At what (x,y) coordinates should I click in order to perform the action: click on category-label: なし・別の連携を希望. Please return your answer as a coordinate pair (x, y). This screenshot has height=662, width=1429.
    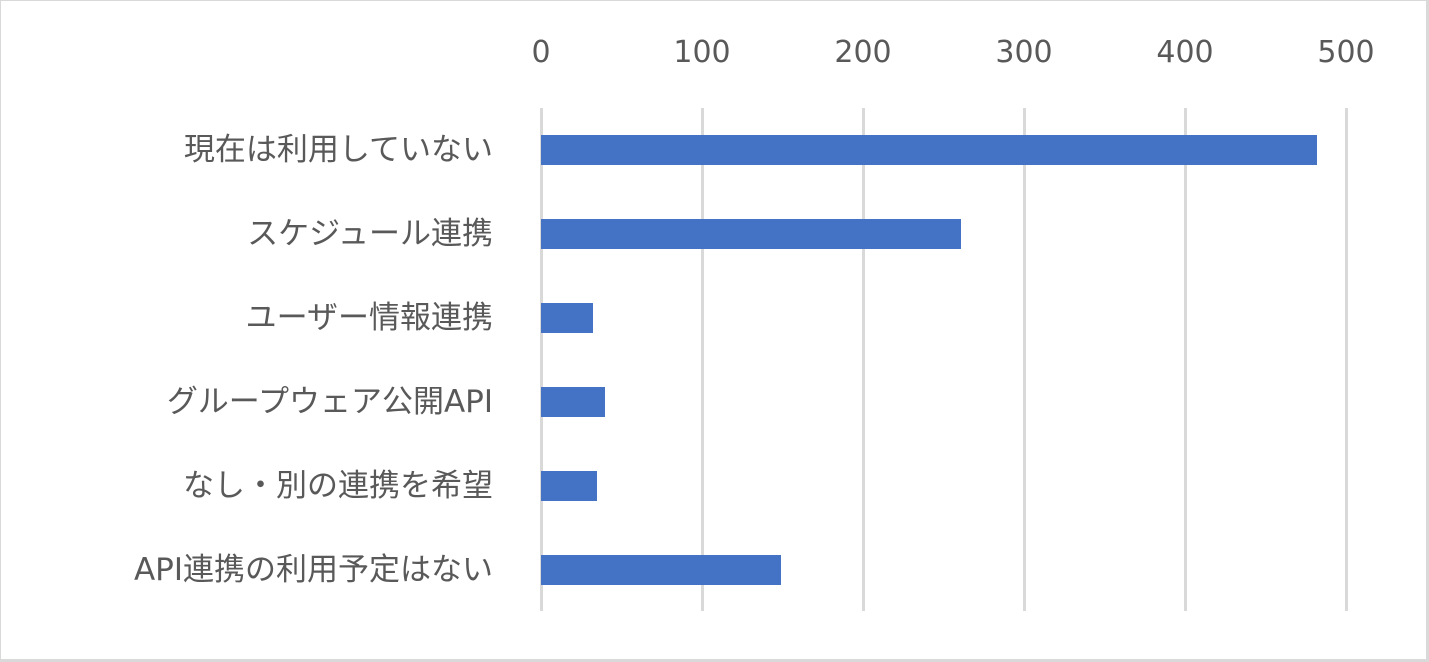
    Looking at the image, I should click on (338, 486).